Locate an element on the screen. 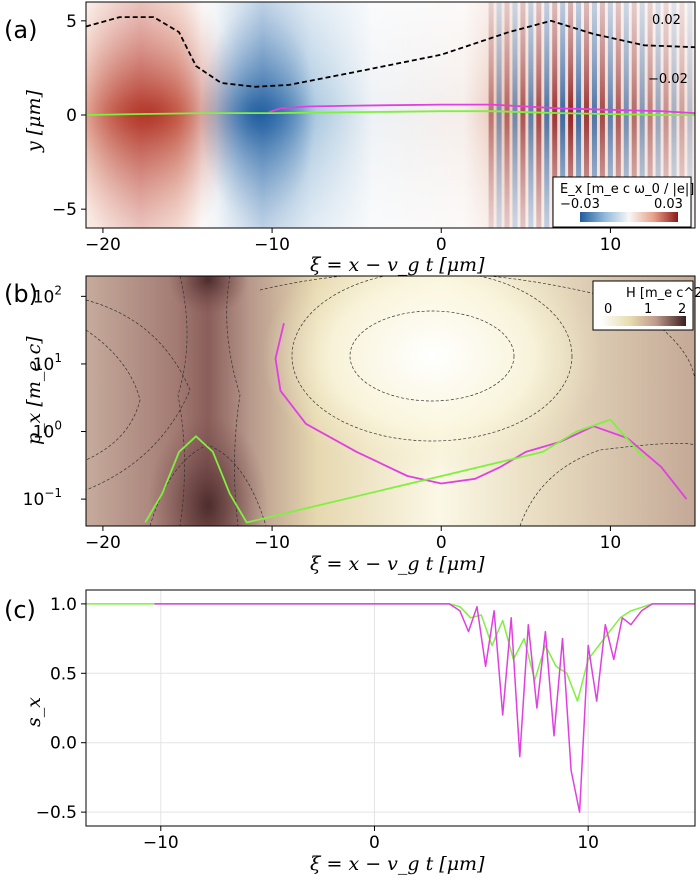 The width and height of the screenshot is (700, 882). colorbar-b-tick: 2 is located at coordinates (682, 309).